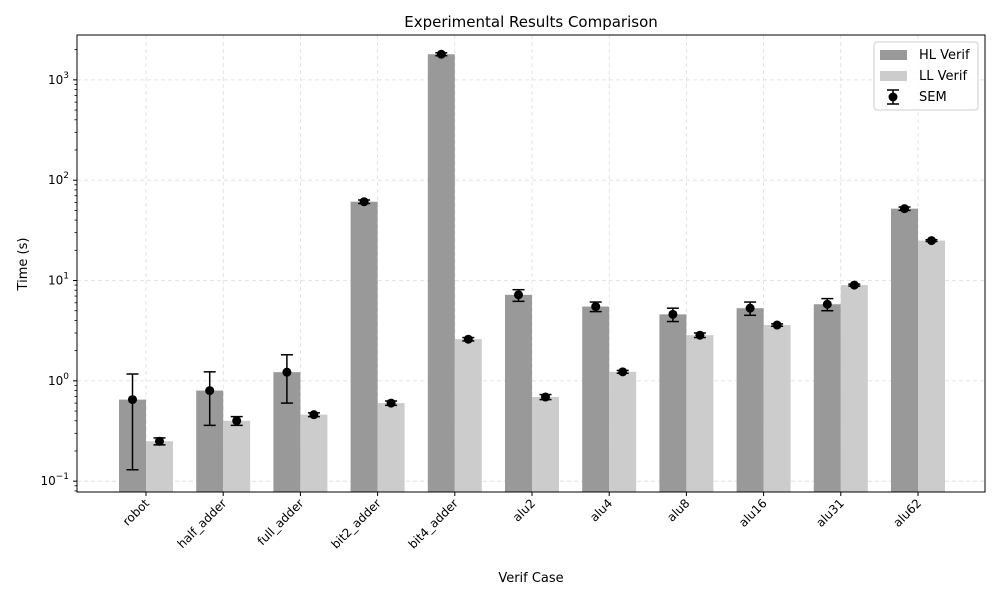  What do you see at coordinates (944, 55) in the screenshot?
I see `legend-label: HL Verif` at bounding box center [944, 55].